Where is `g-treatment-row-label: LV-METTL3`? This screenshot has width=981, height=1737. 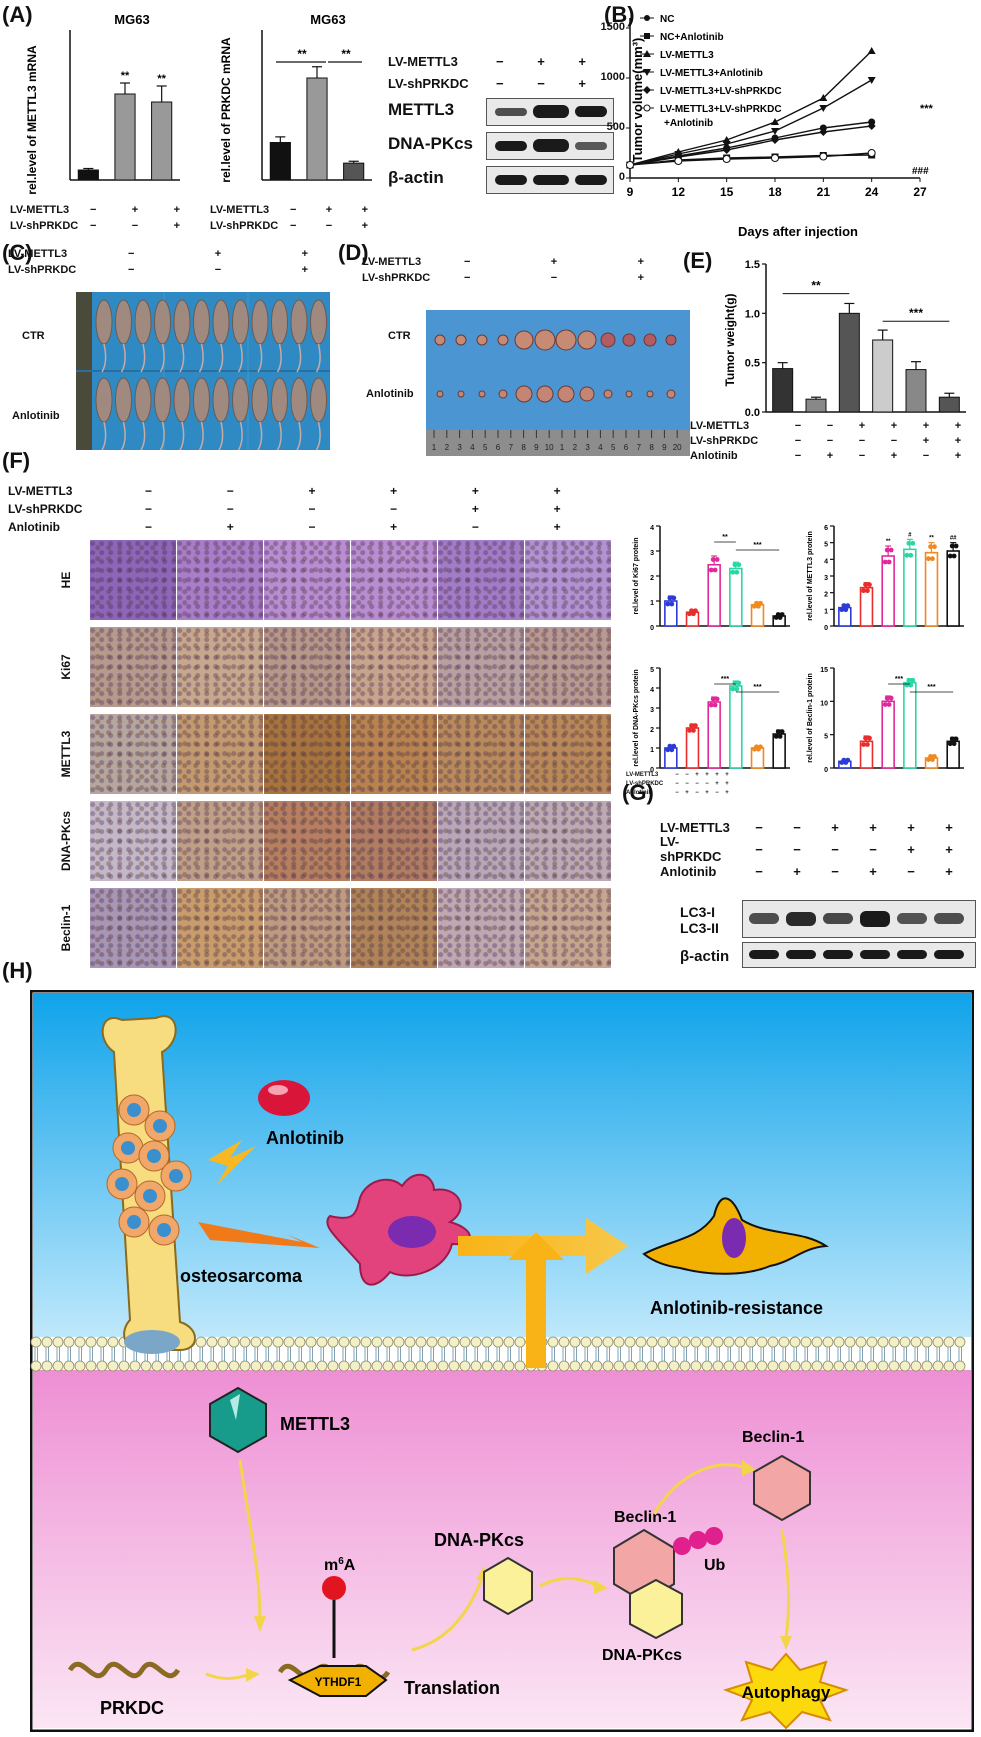
g-treatment-row-label: LV-METTL3 is located at coordinates (695, 827).